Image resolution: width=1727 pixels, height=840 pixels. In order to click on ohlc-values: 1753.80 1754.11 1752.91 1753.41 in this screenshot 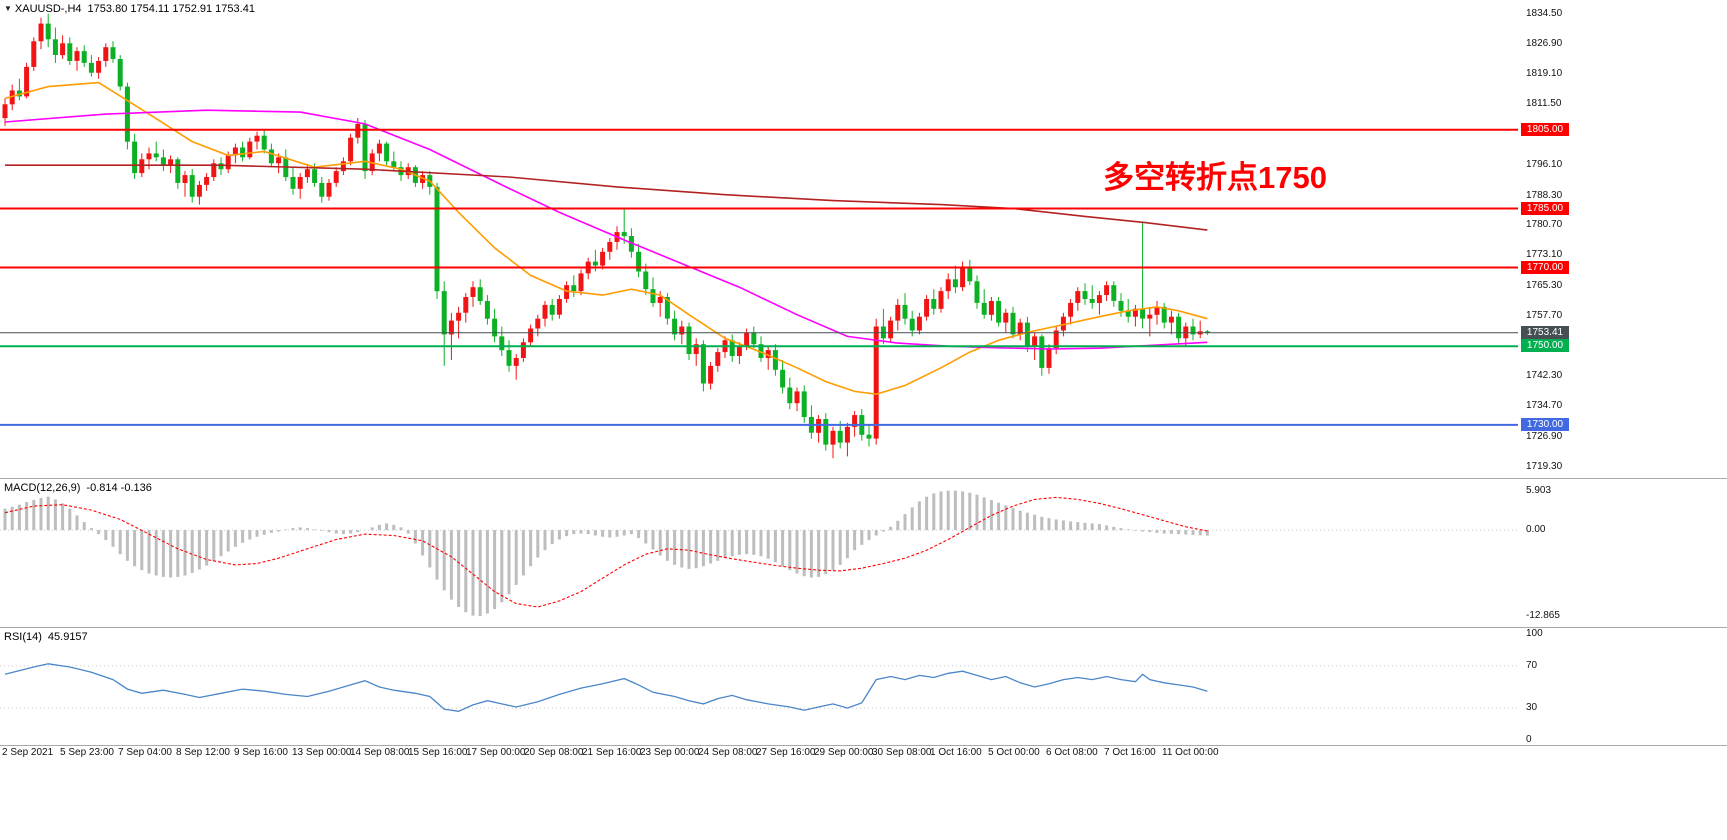, I will do `click(171, 9)`.